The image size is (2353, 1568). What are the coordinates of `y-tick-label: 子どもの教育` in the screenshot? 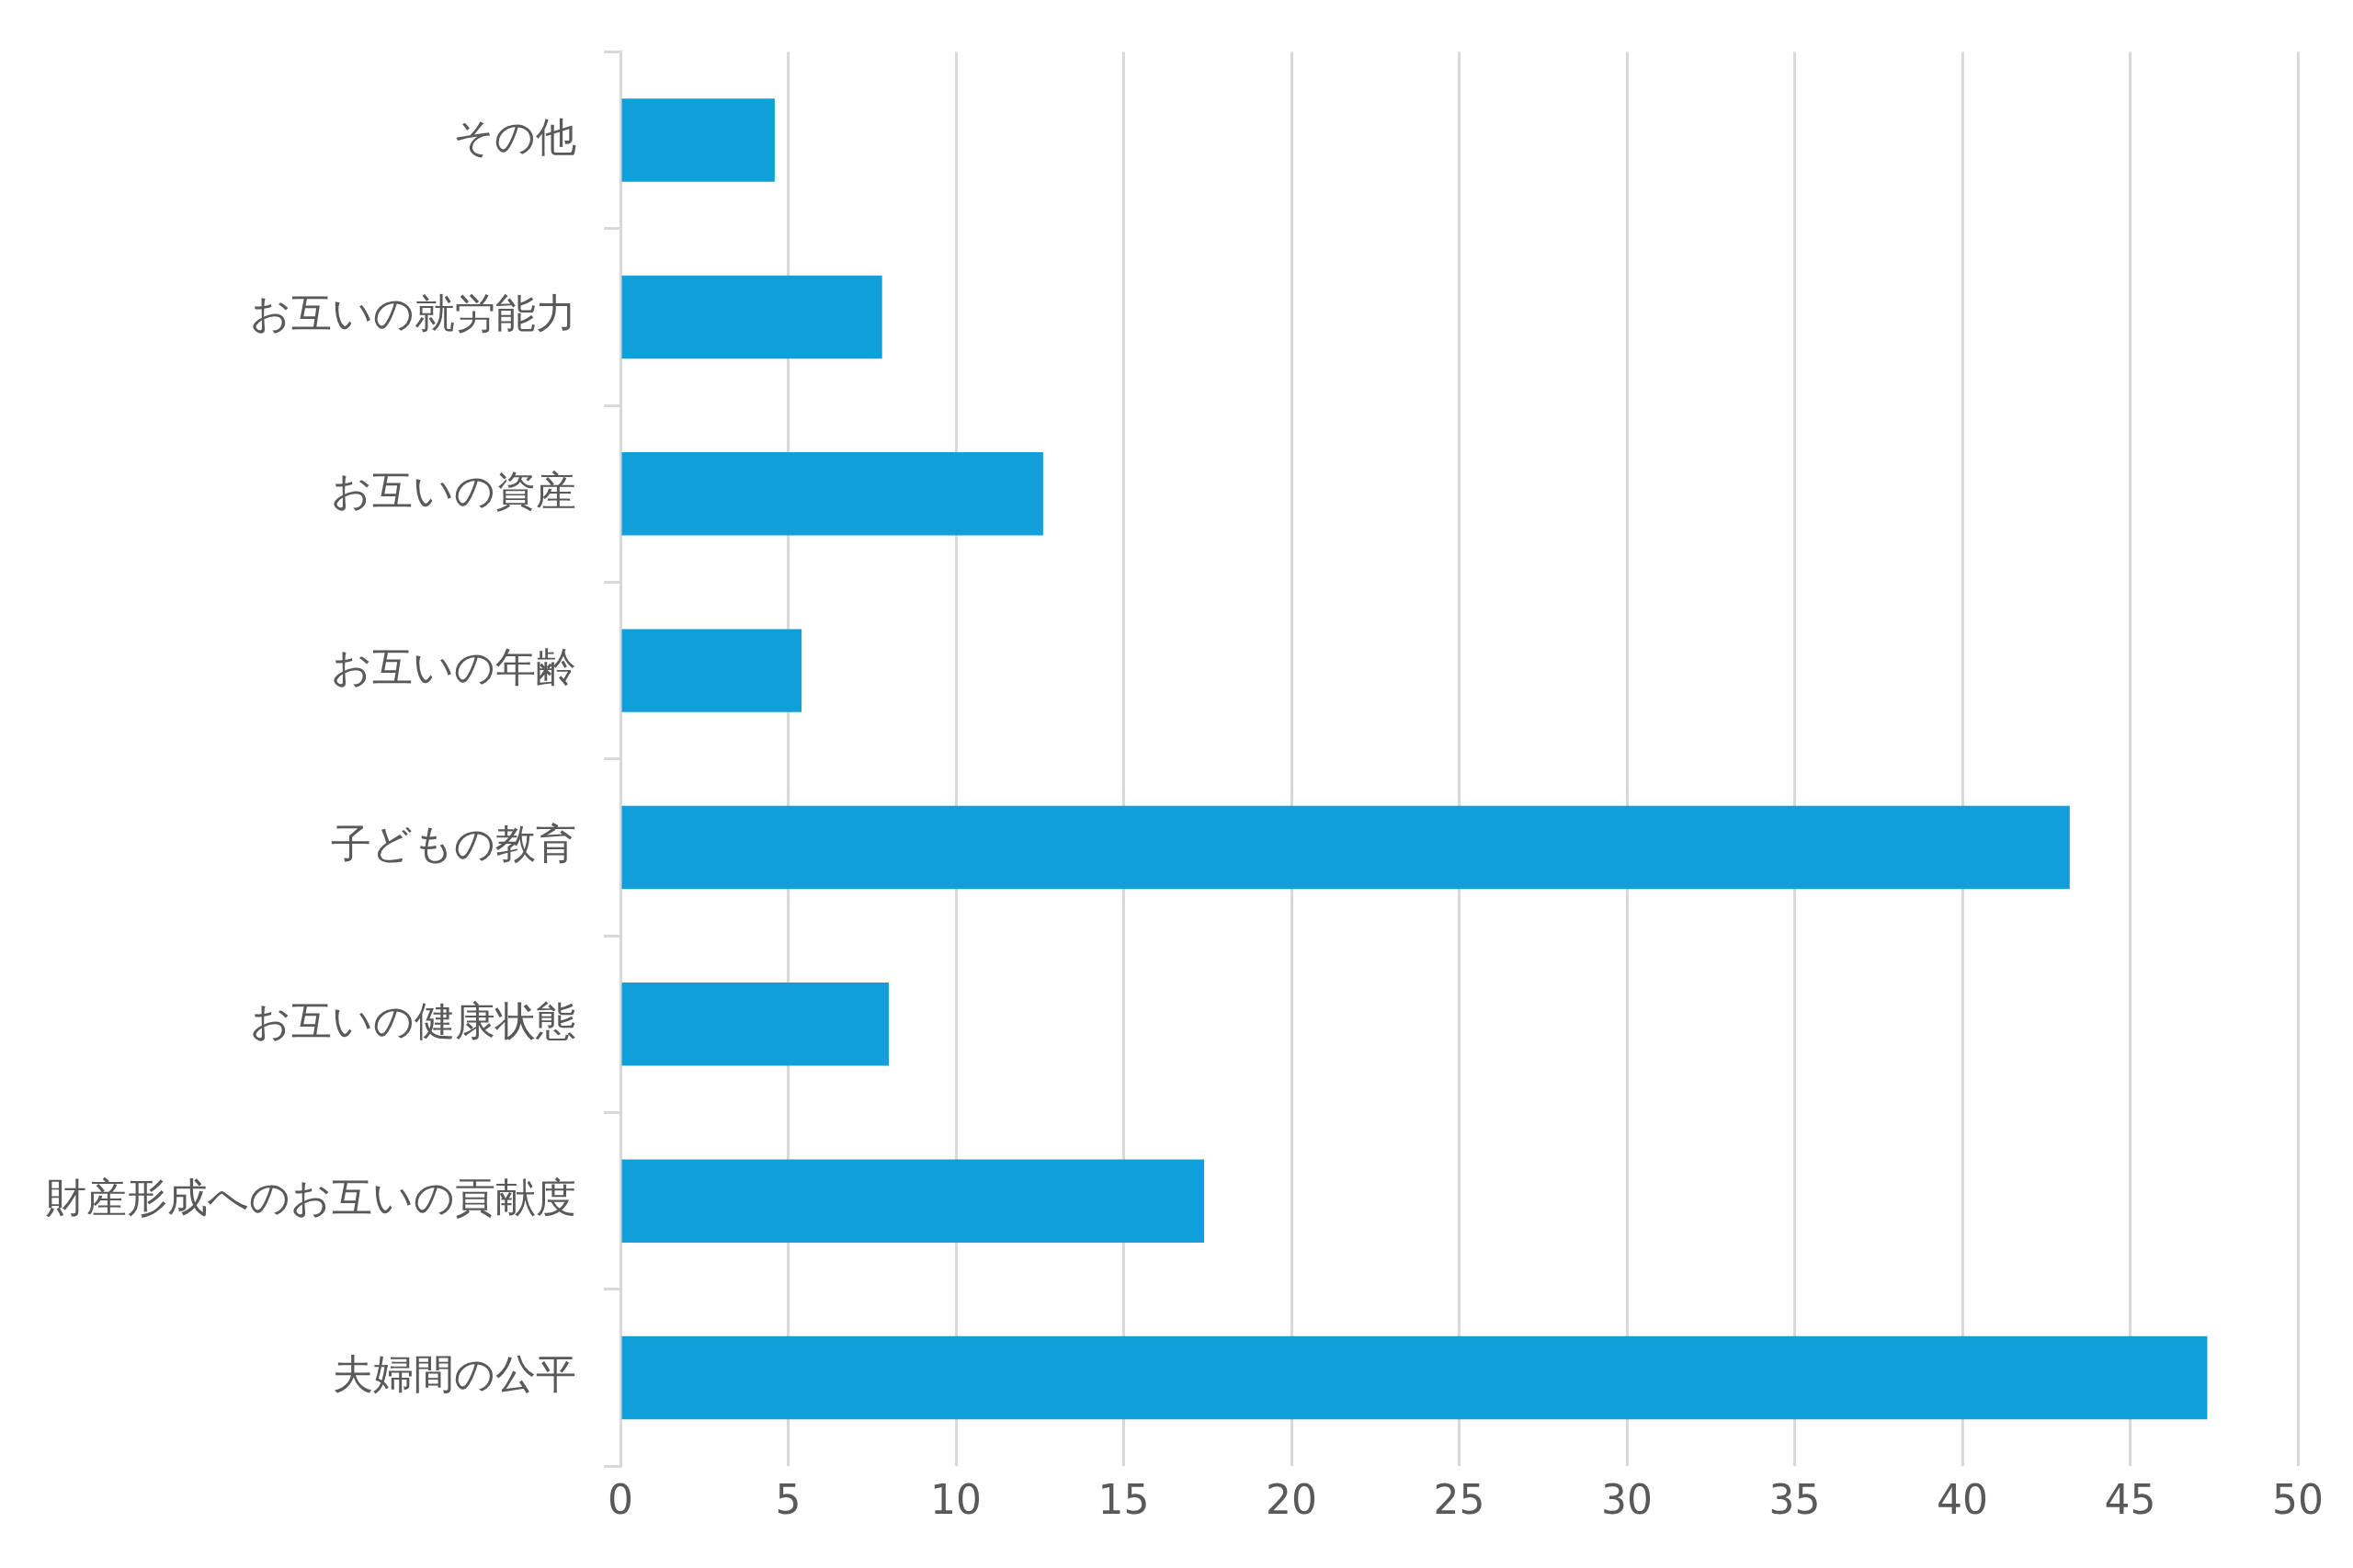 It's located at (453, 844).